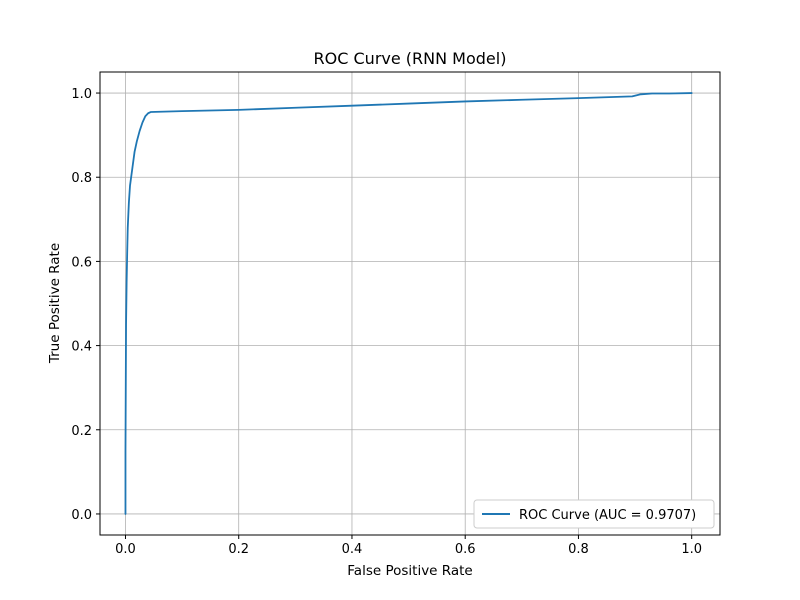 The height and width of the screenshot is (600, 800). What do you see at coordinates (81, 262) in the screenshot?
I see `y-tick-label: 0.6` at bounding box center [81, 262].